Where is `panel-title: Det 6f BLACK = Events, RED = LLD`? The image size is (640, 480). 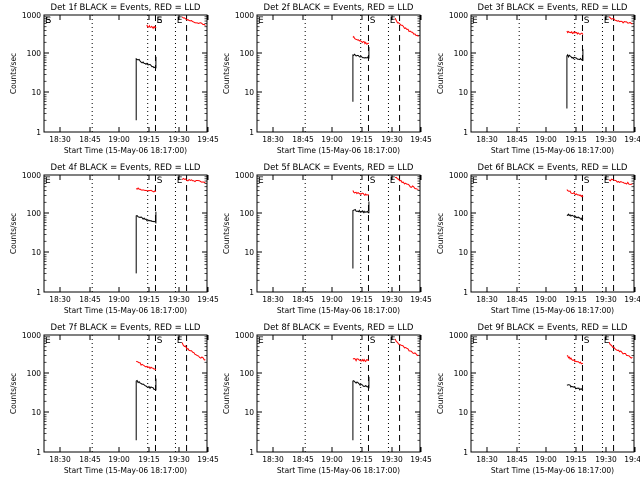 panel-title: Det 6f BLACK = Events, RED = LLD is located at coordinates (553, 168).